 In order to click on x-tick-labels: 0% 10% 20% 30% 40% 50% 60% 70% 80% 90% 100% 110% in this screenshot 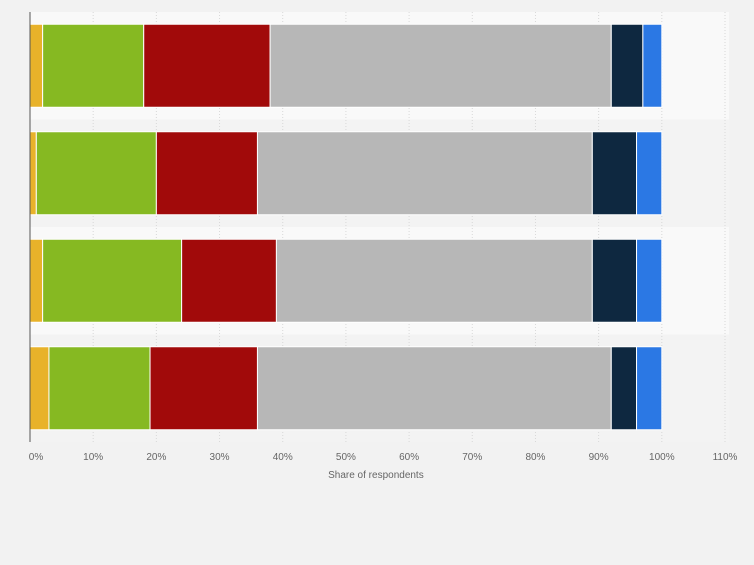, I will do `click(383, 457)`.